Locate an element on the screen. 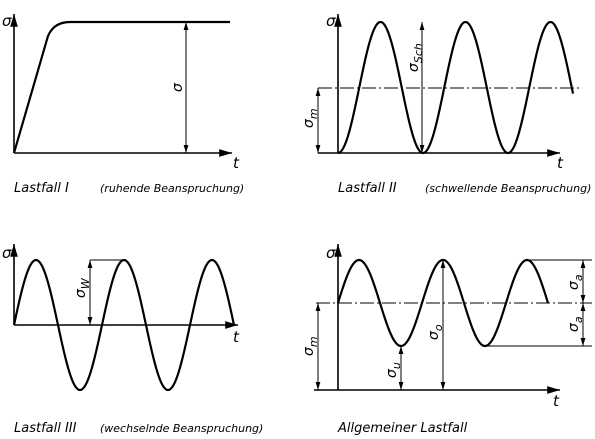  panel-title: Lastfall II is located at coordinates (367, 188).